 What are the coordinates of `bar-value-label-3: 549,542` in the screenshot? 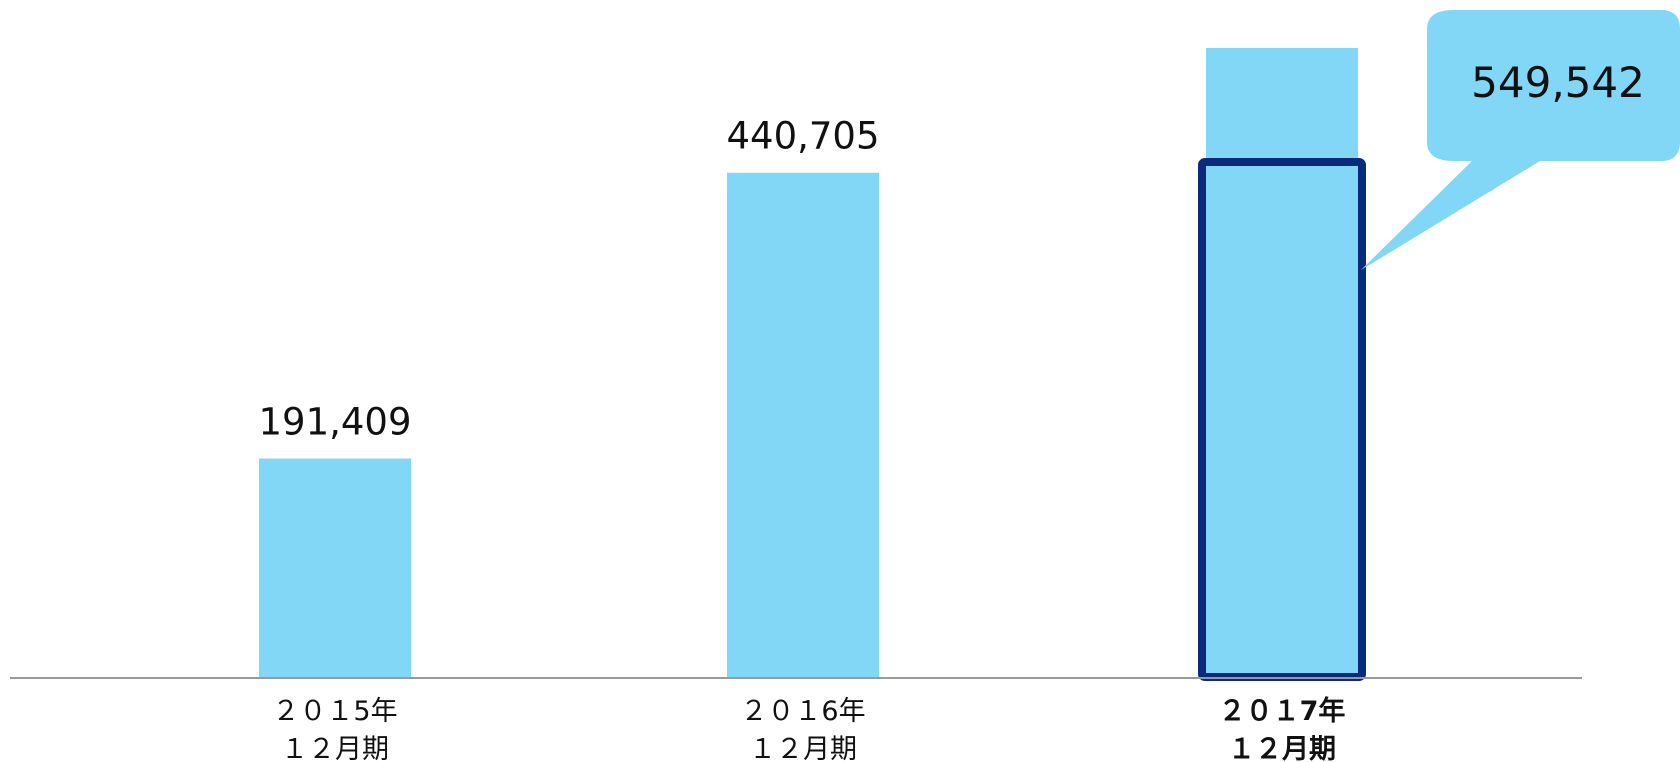 It's located at (1558, 82).